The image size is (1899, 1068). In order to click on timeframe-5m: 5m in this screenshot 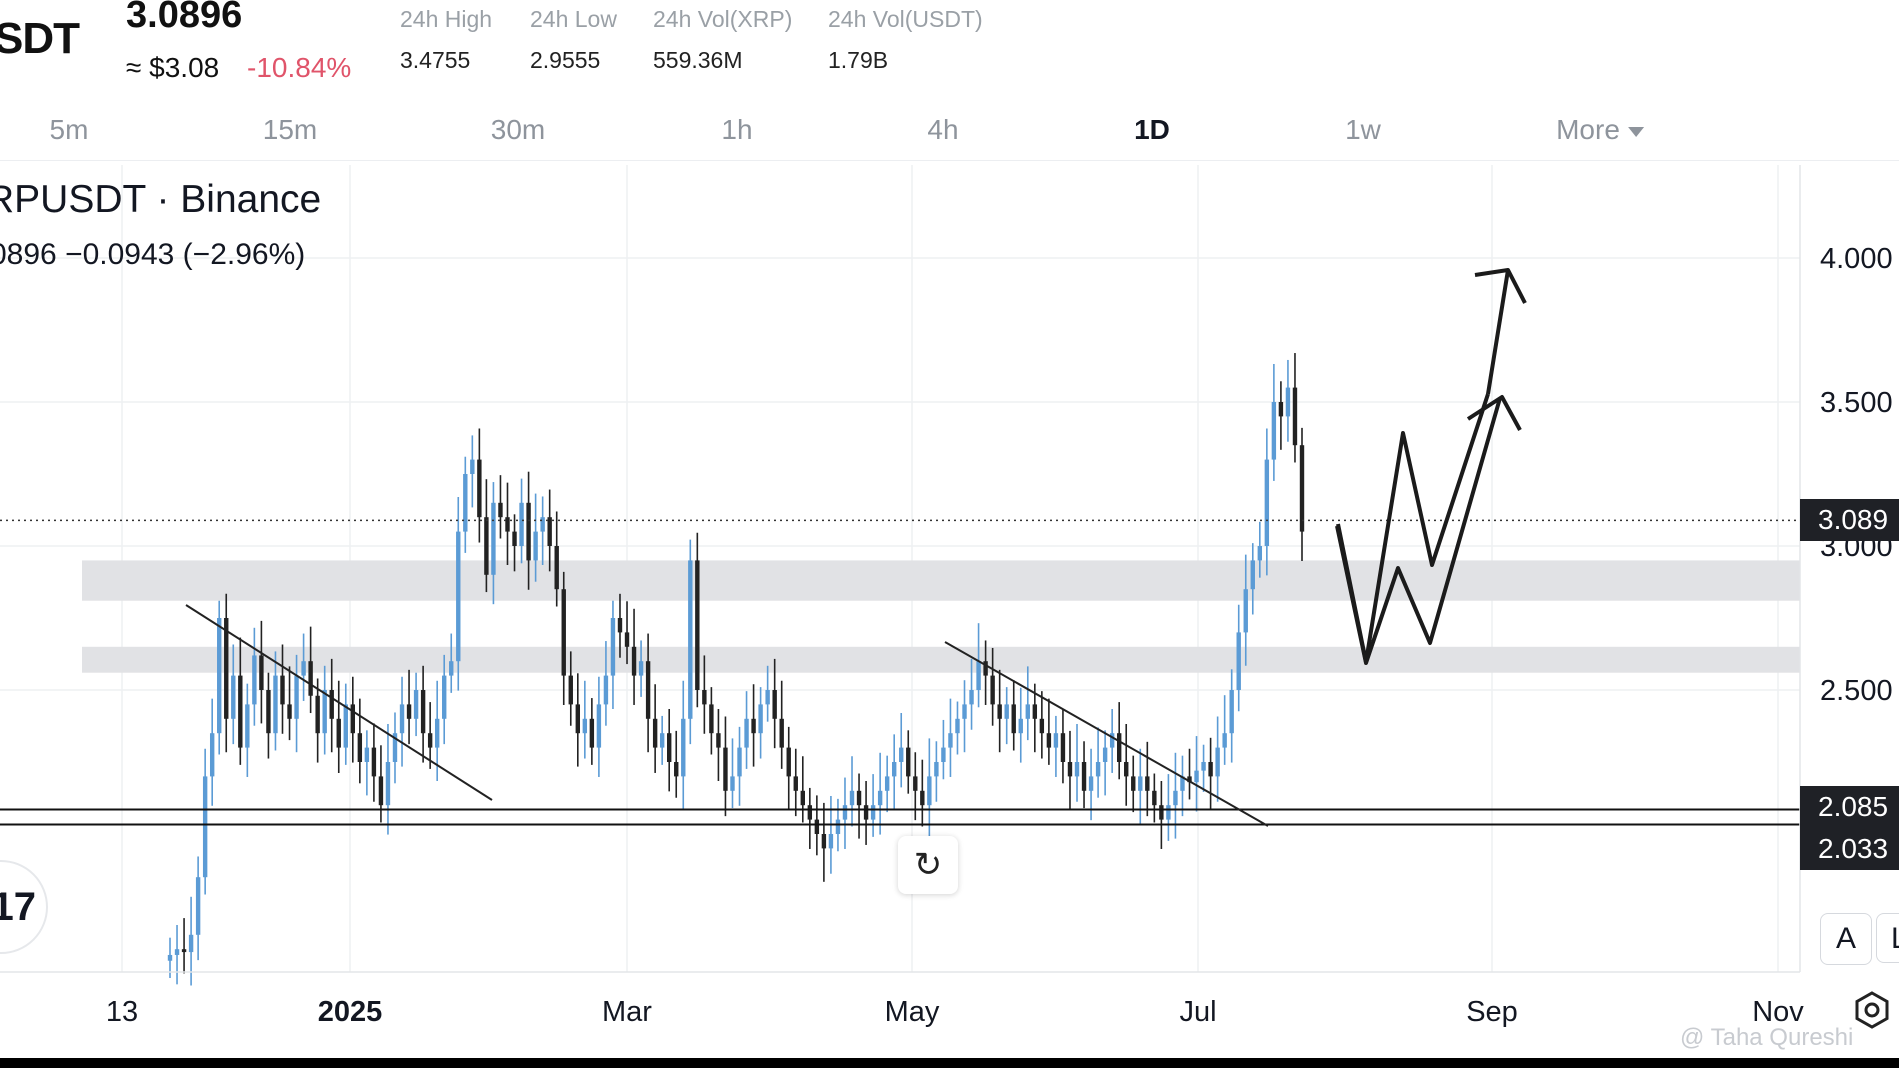, I will do `click(69, 129)`.